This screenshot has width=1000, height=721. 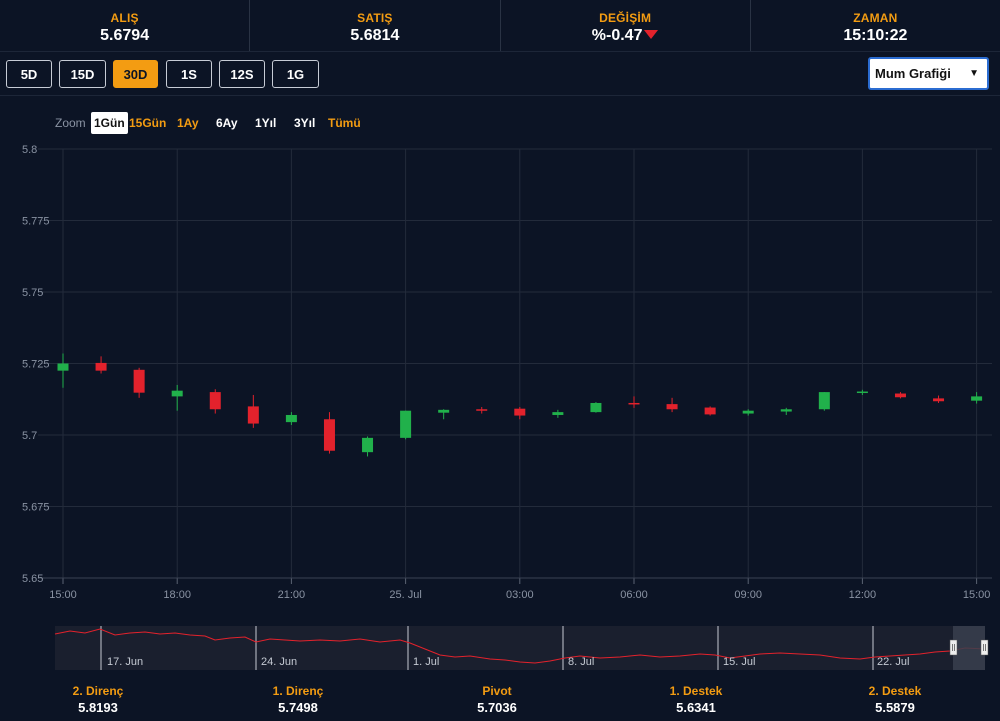 I want to click on pivot-resistance-2: 2. Direnç 5.8193, so click(x=98, y=699).